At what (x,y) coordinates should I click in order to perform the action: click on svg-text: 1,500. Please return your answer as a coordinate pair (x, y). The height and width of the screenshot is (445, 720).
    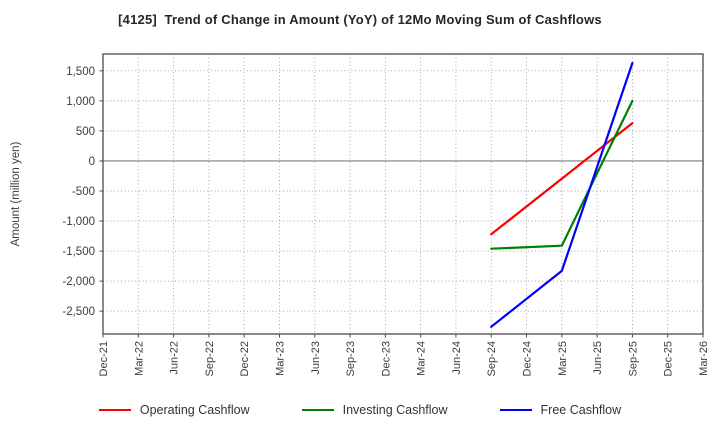
    Looking at the image, I should click on (80, 72).